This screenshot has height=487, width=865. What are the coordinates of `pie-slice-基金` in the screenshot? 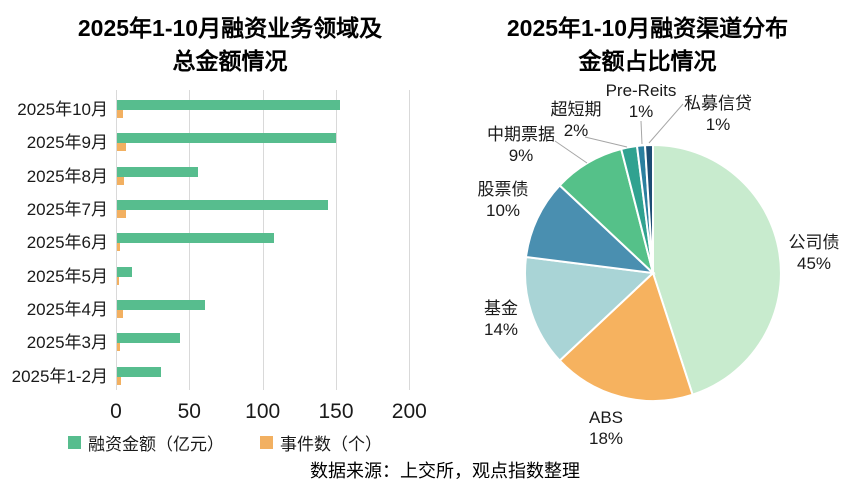 It's located at (590, 309).